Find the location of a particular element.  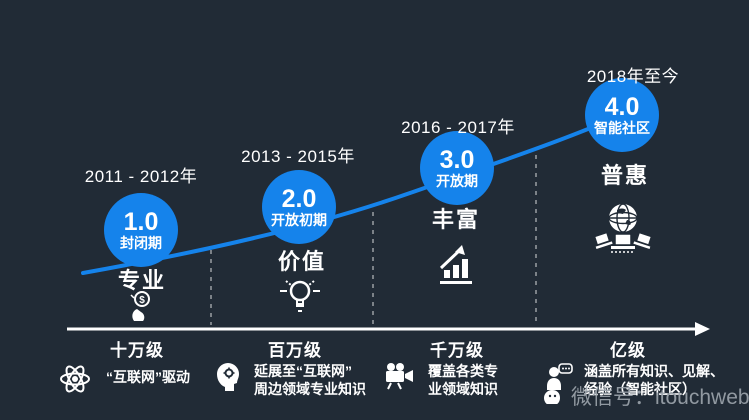

stage1-years: 2011 - 2012年 is located at coordinates (141, 176).